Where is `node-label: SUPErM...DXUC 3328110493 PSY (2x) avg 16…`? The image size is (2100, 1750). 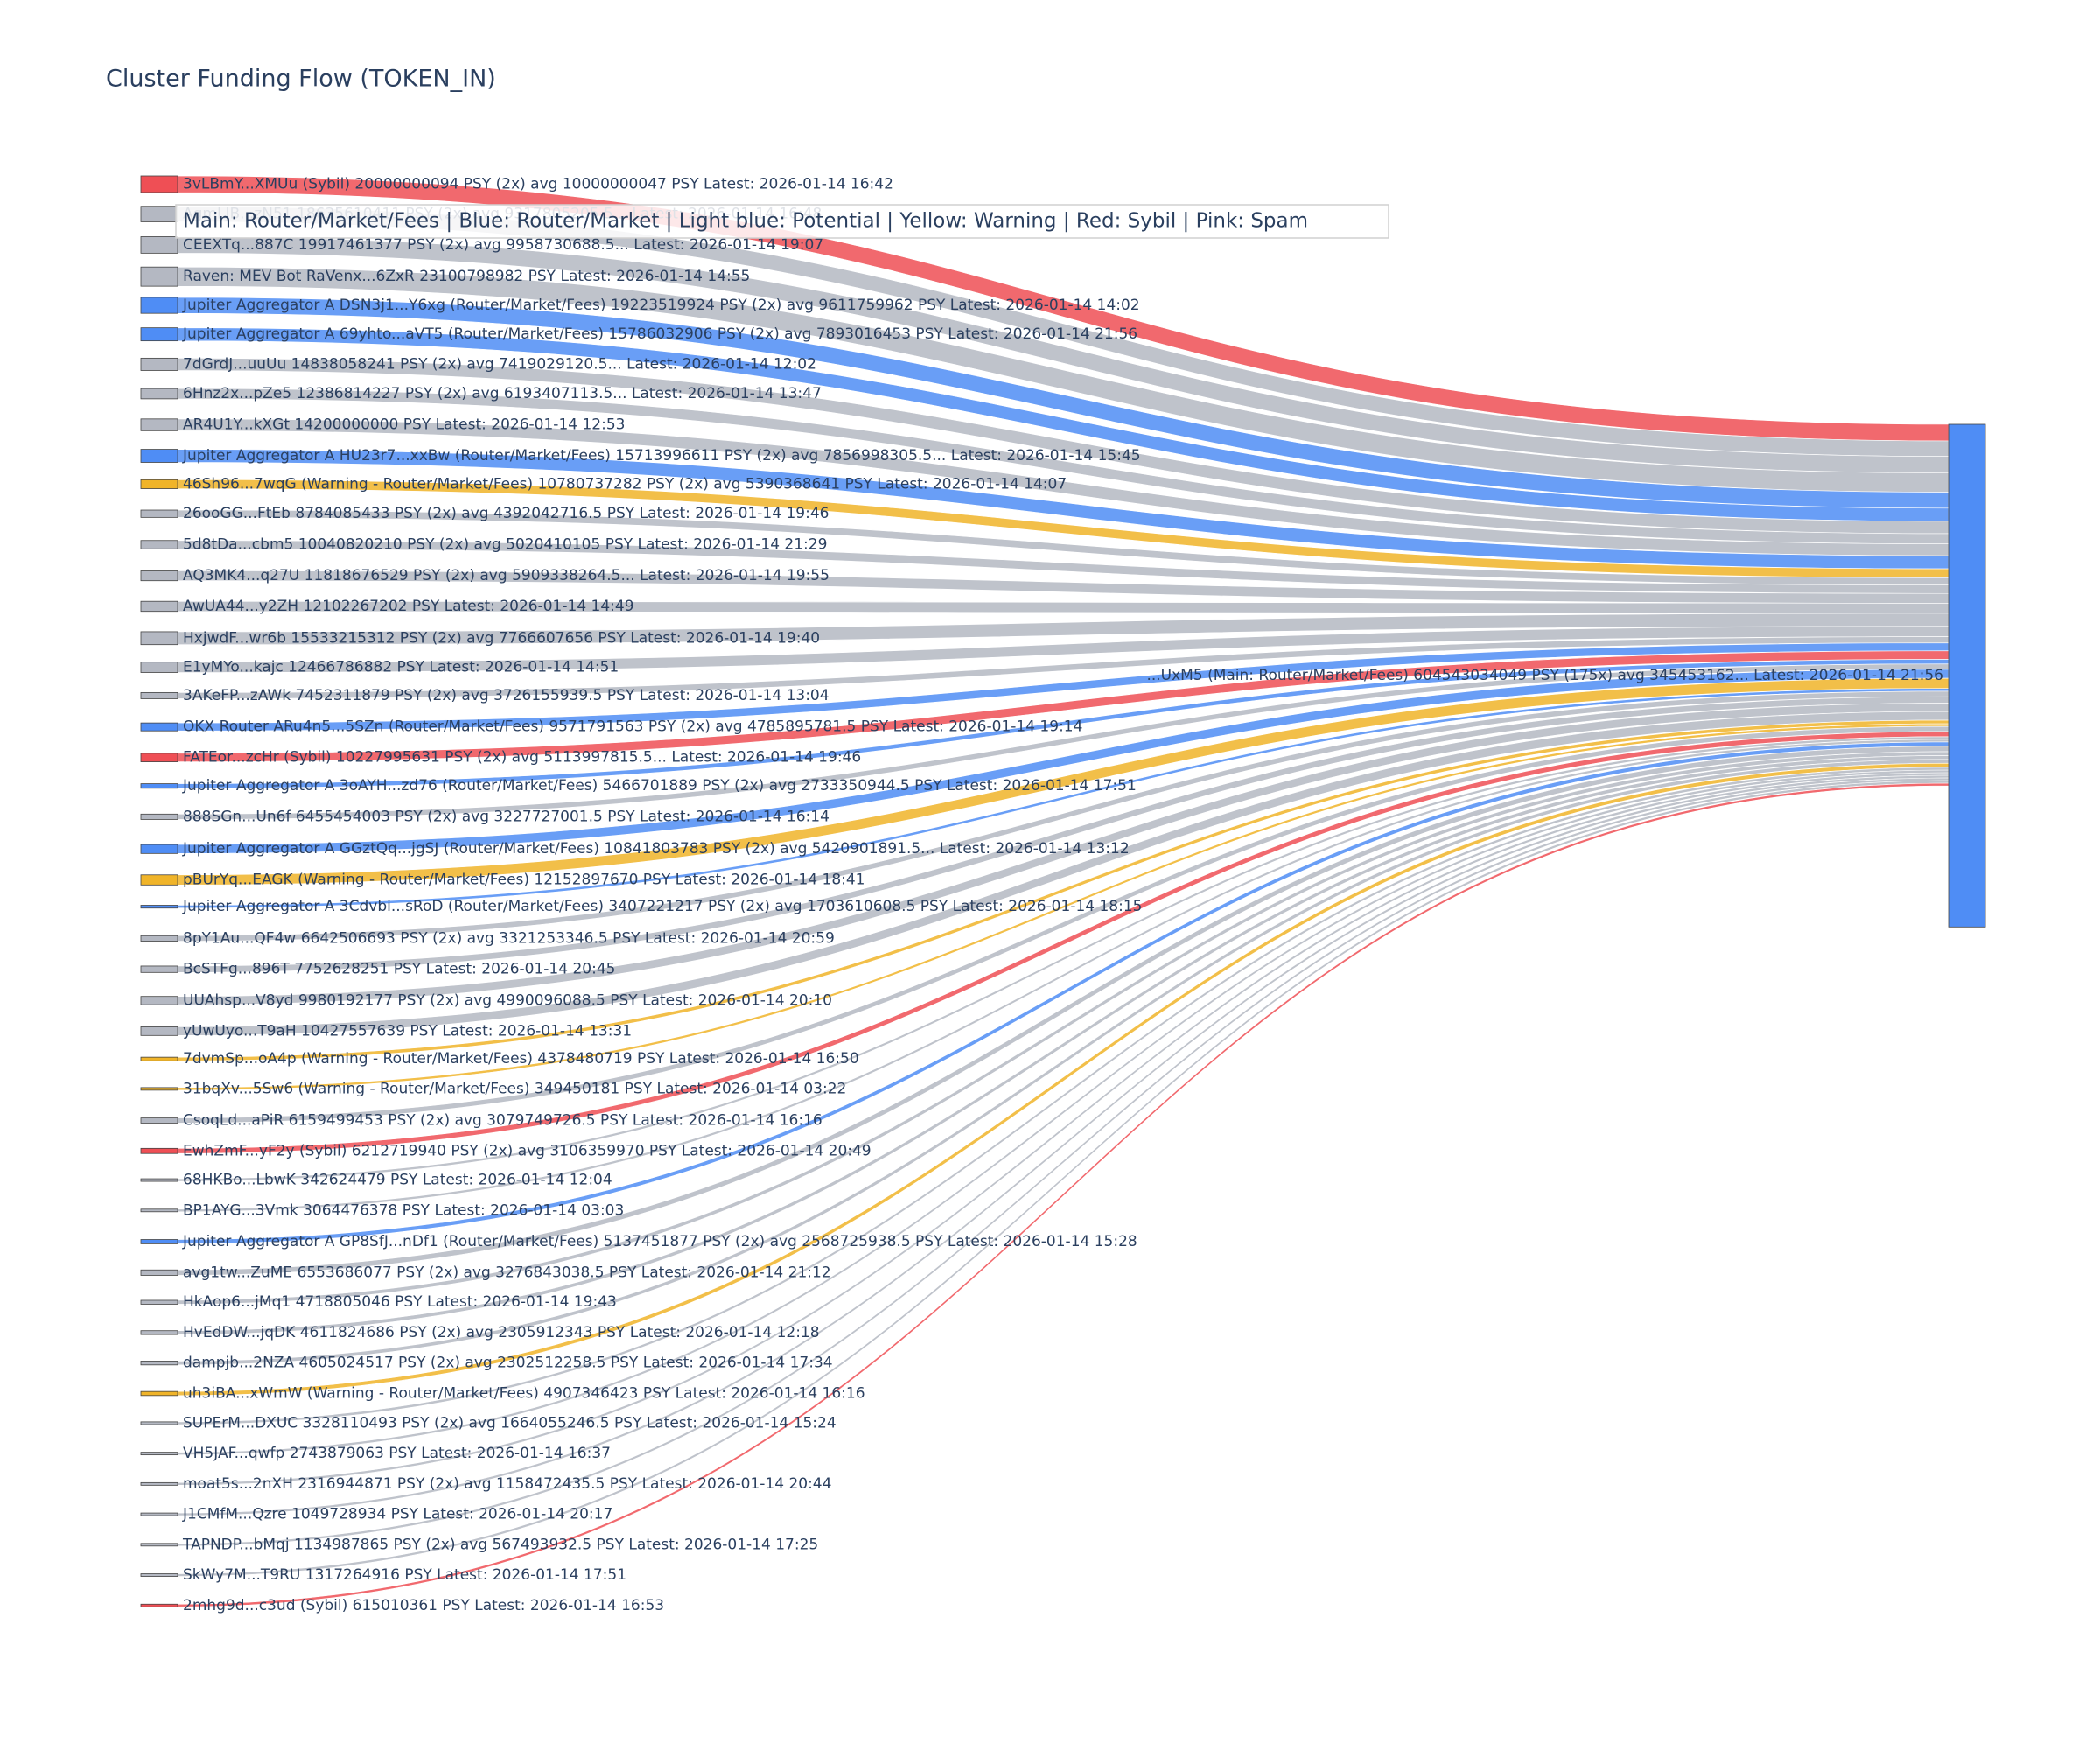 node-label: SUPErM...DXUC 3328110493 PSY (2x) avg 16… is located at coordinates (509, 1423).